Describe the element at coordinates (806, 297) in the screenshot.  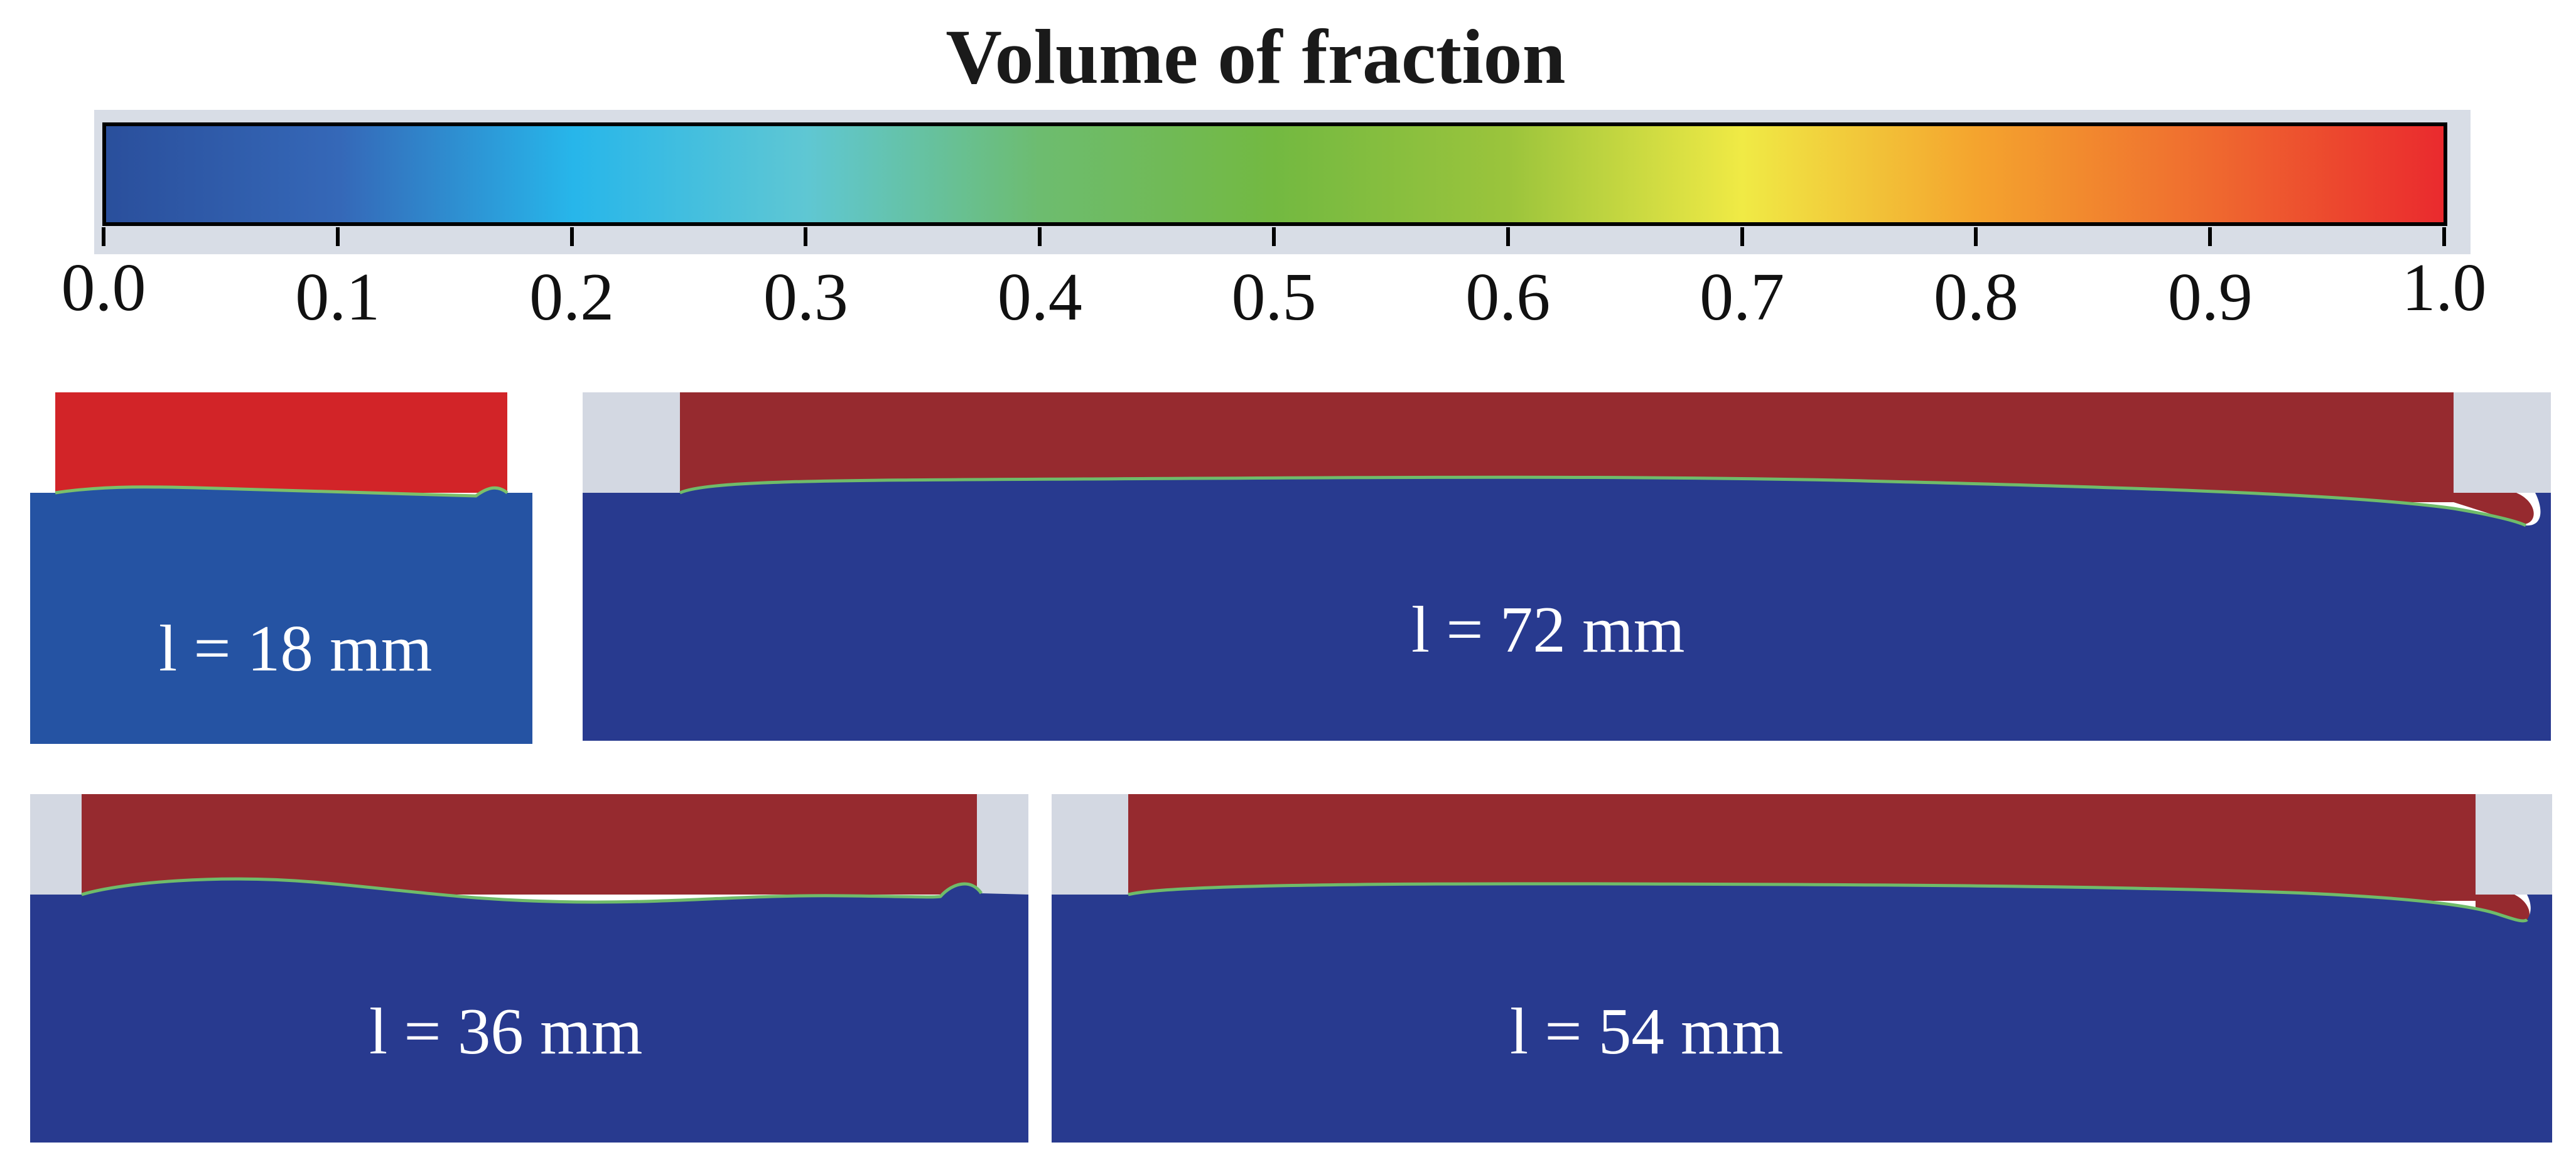
I see `colorbar-tick-label: 0.3` at that location.